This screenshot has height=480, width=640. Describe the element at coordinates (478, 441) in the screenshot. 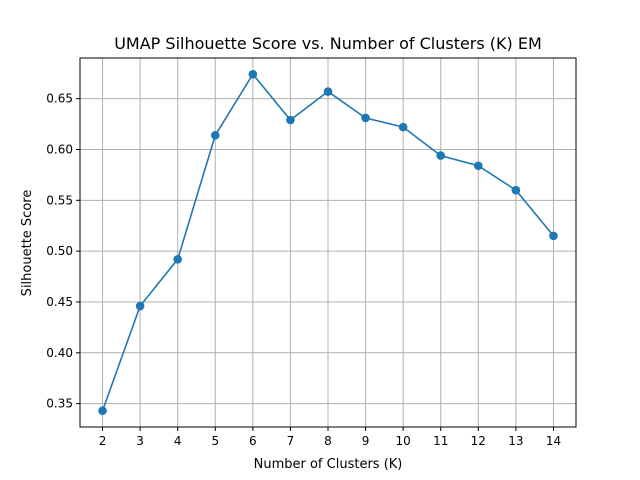

I see `x-tick-label: 12` at that location.